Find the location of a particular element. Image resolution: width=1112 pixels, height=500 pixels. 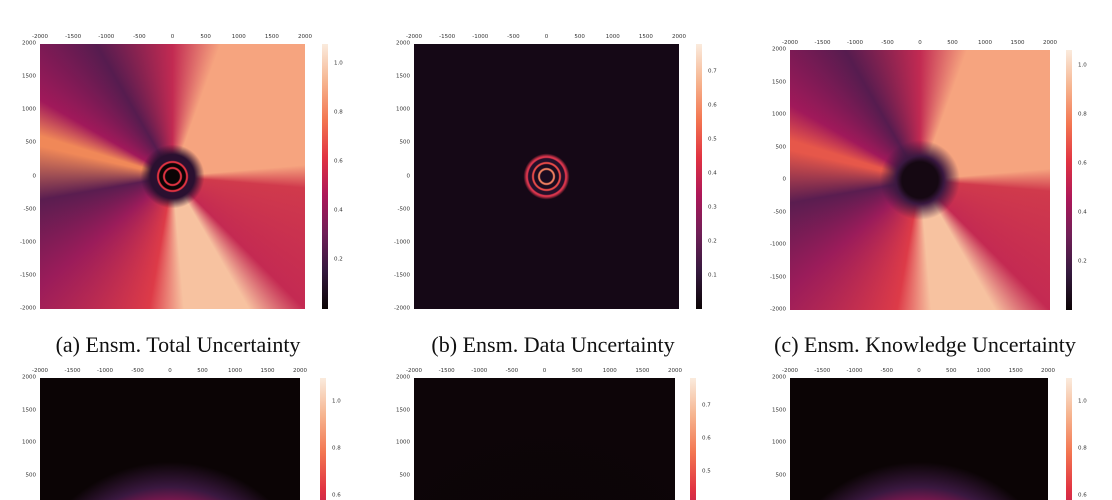

caption: (a) Ensm. Total Uncertainty is located at coordinates (178, 344).